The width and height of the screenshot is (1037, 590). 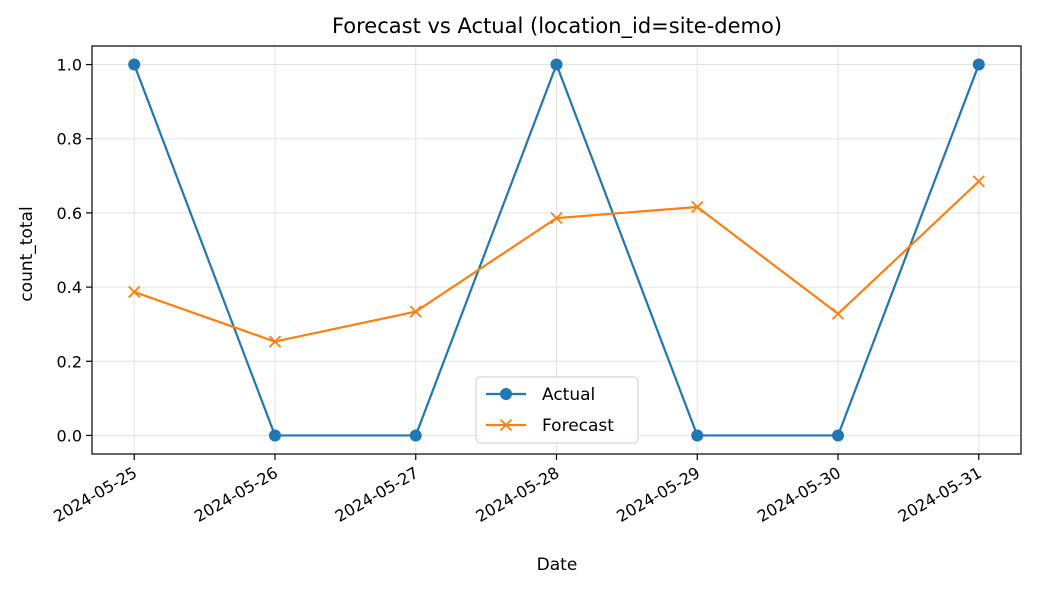 What do you see at coordinates (69, 287) in the screenshot?
I see `y-tick-label: 0.4` at bounding box center [69, 287].